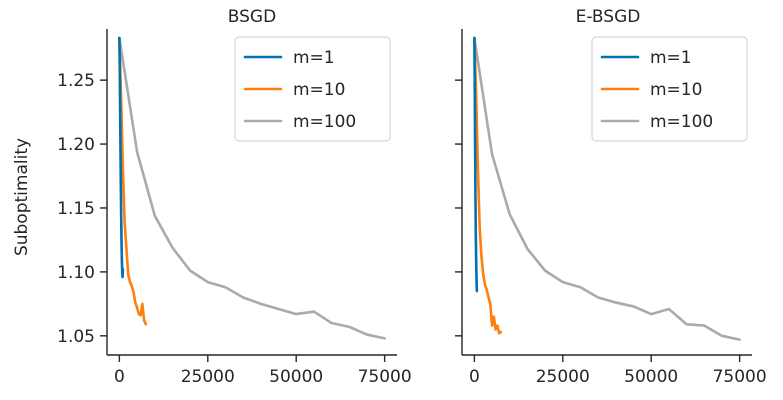 This screenshot has width=783, height=400. I want to click on y-tick-label: 1.25, so click(76, 81).